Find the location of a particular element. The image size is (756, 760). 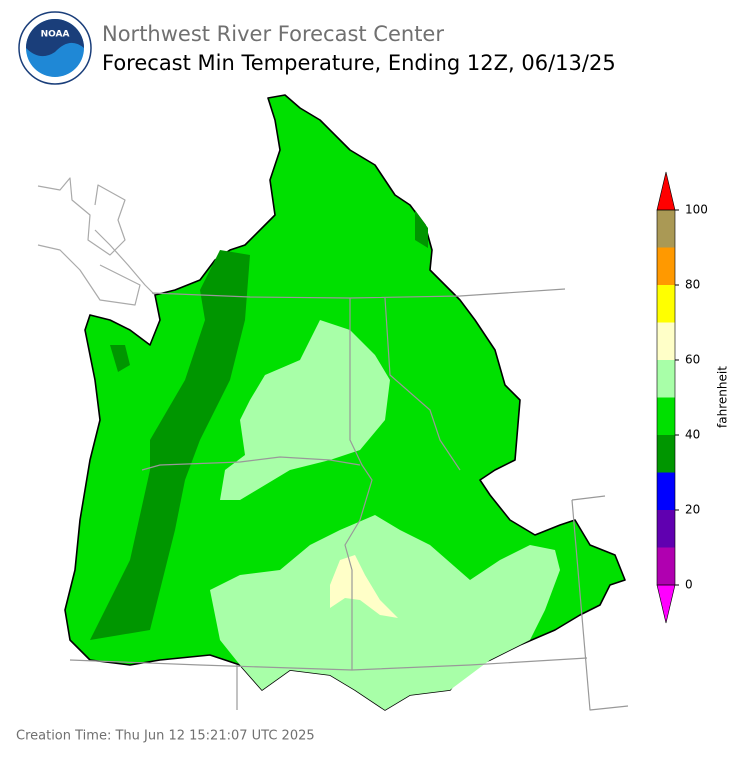

logo-text: NOAA is located at coordinates (55, 35).